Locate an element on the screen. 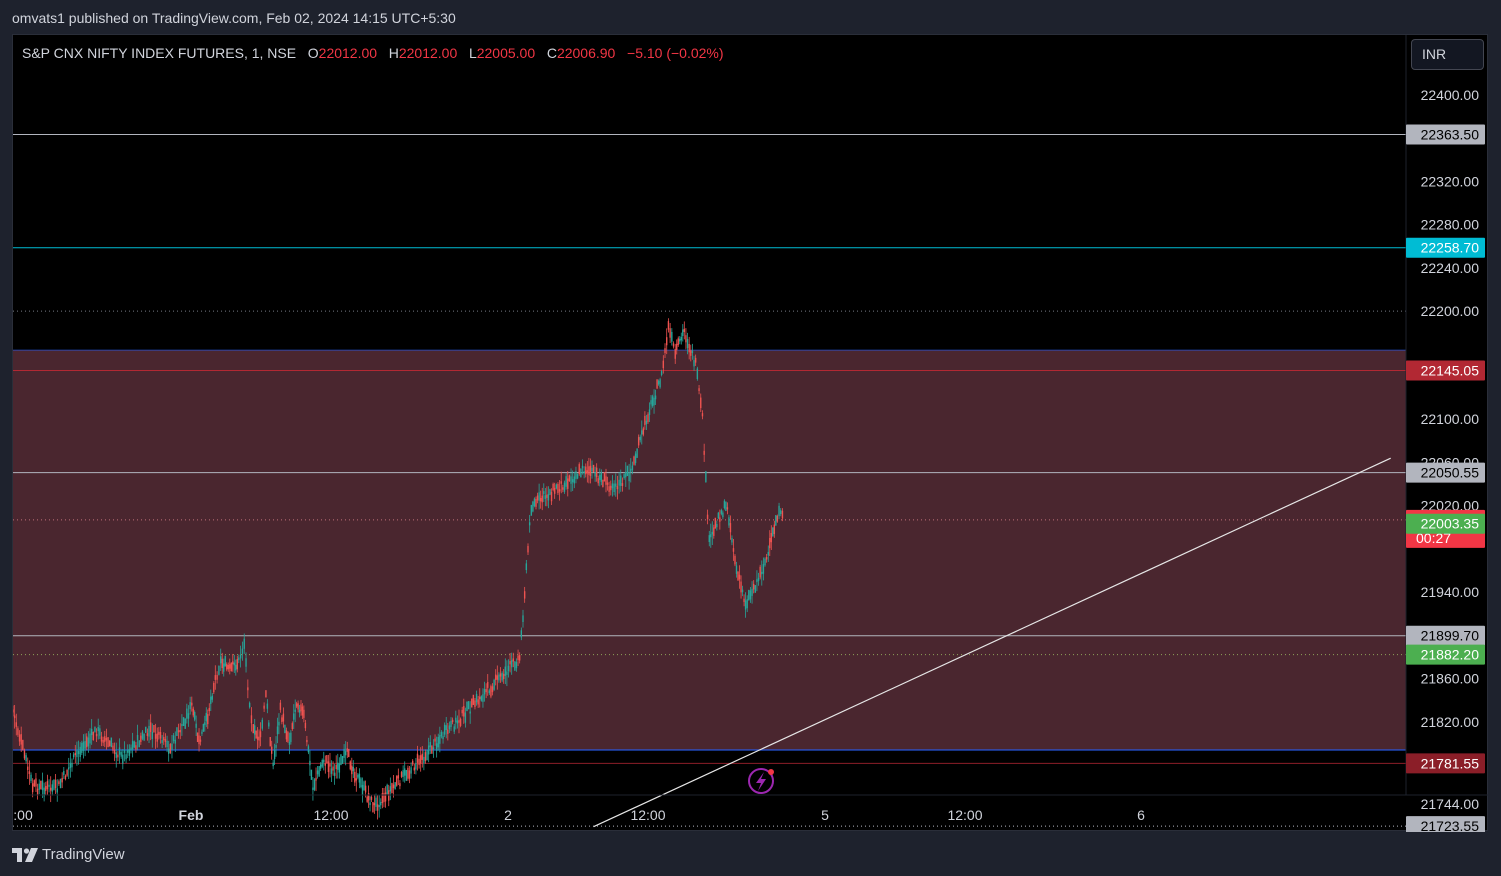  price-badge-label: 21781.55 is located at coordinates (1450, 763).